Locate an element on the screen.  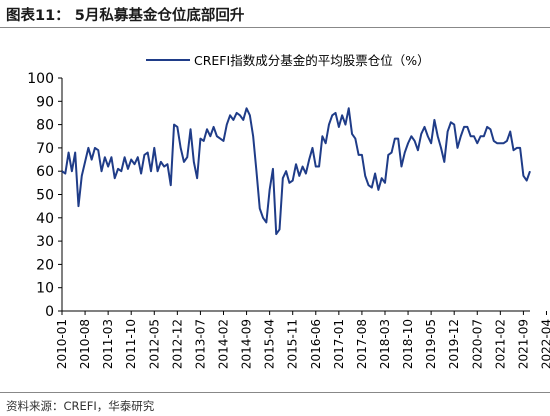
x-tick-label: 2021-02 is located at coordinates (500, 344).